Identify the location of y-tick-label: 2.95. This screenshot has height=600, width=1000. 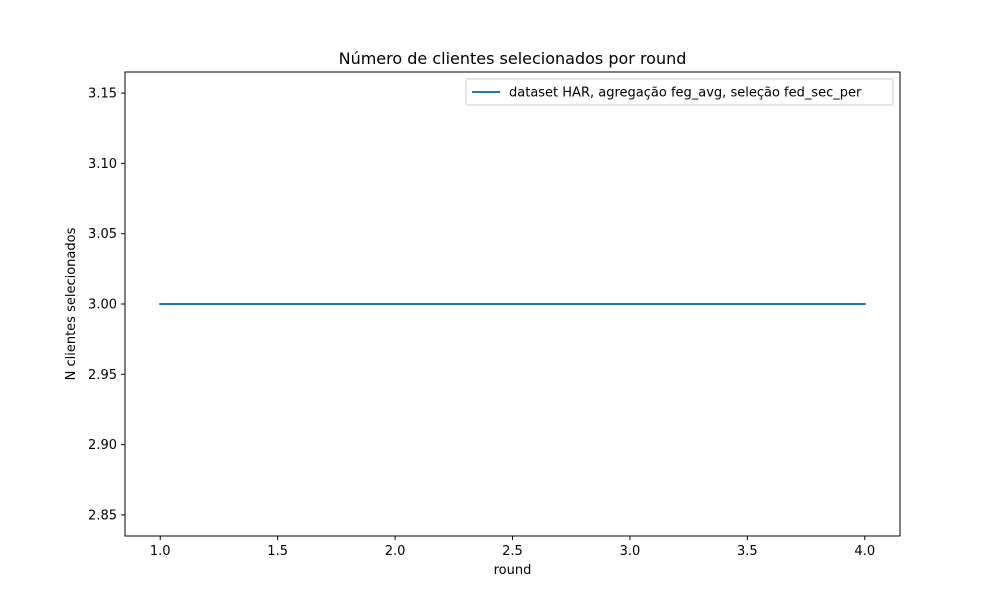
(102, 375).